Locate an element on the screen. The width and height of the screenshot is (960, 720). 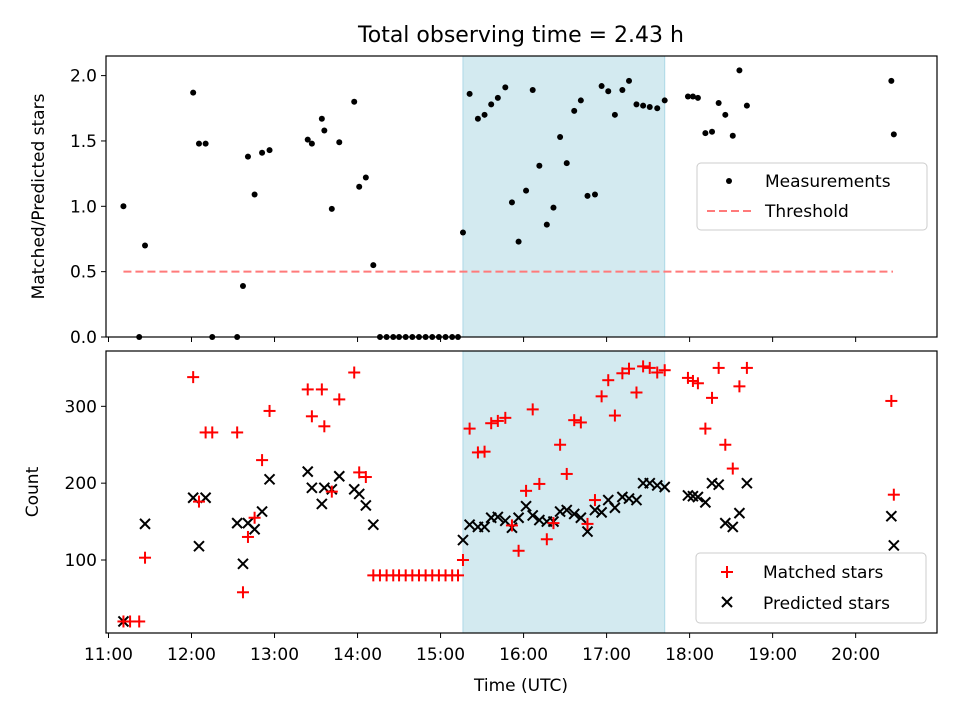
x-tick-label: 14:00 is located at coordinates (357, 655).